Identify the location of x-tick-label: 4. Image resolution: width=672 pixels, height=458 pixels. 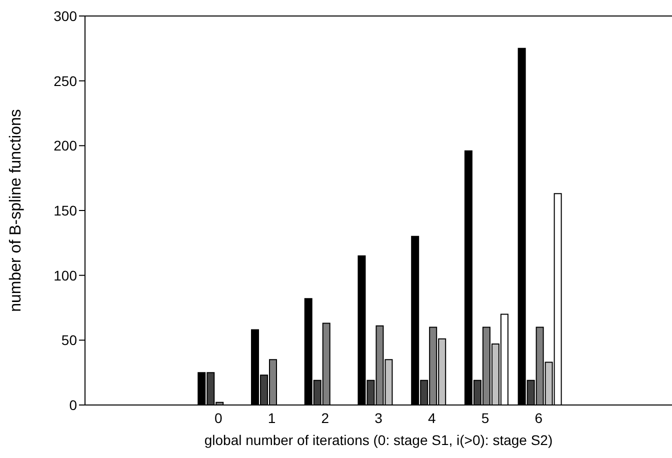
(432, 418).